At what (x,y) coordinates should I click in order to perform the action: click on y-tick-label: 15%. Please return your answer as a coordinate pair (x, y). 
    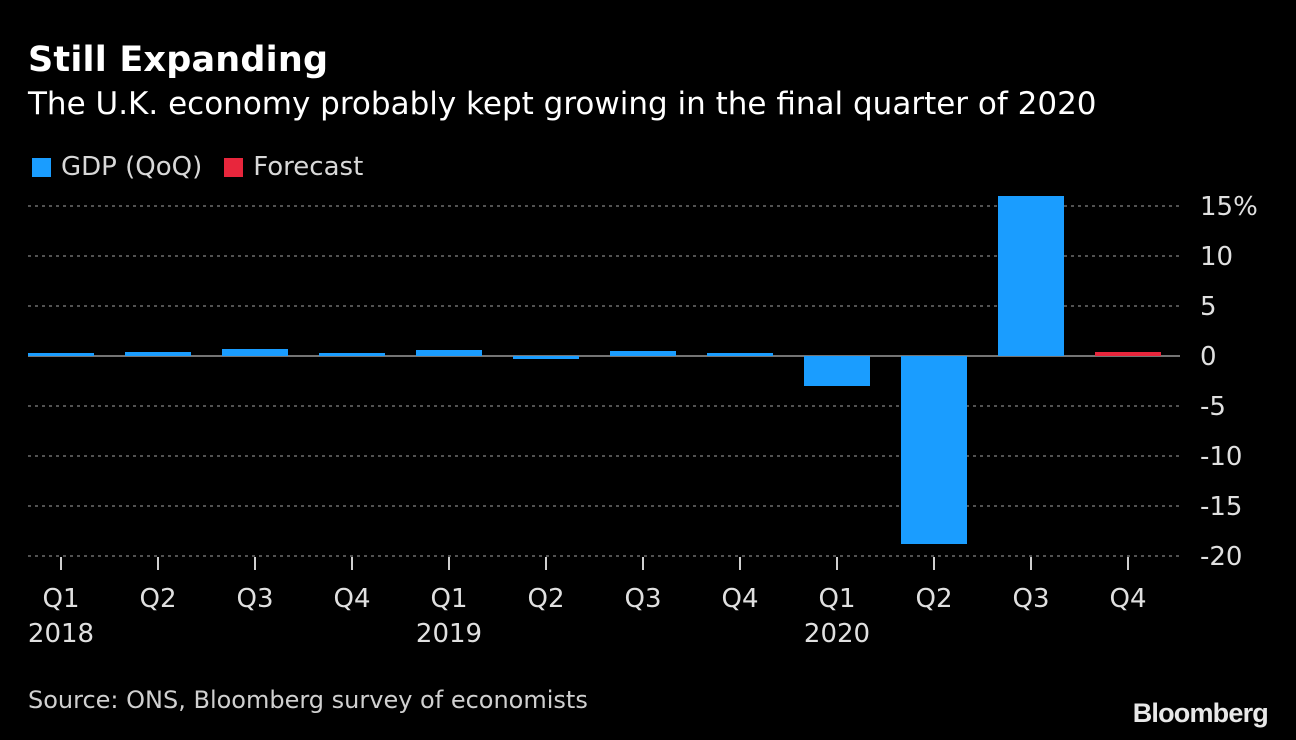
    Looking at the image, I should click on (1229, 207).